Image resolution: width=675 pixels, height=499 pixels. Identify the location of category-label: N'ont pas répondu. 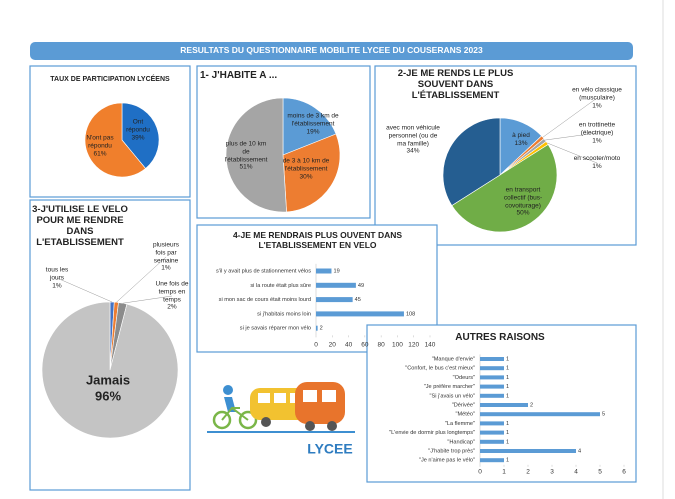
(100, 142).